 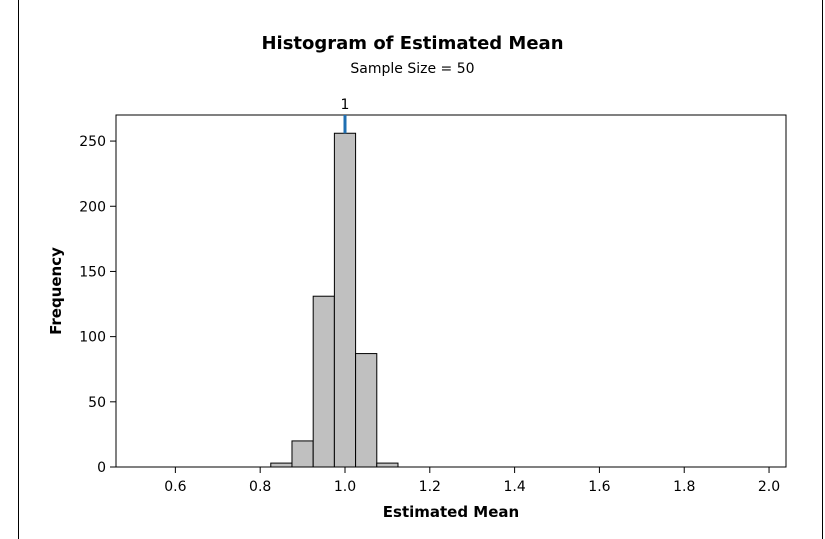 I want to click on y-tick-label: 200, so click(x=92, y=207).